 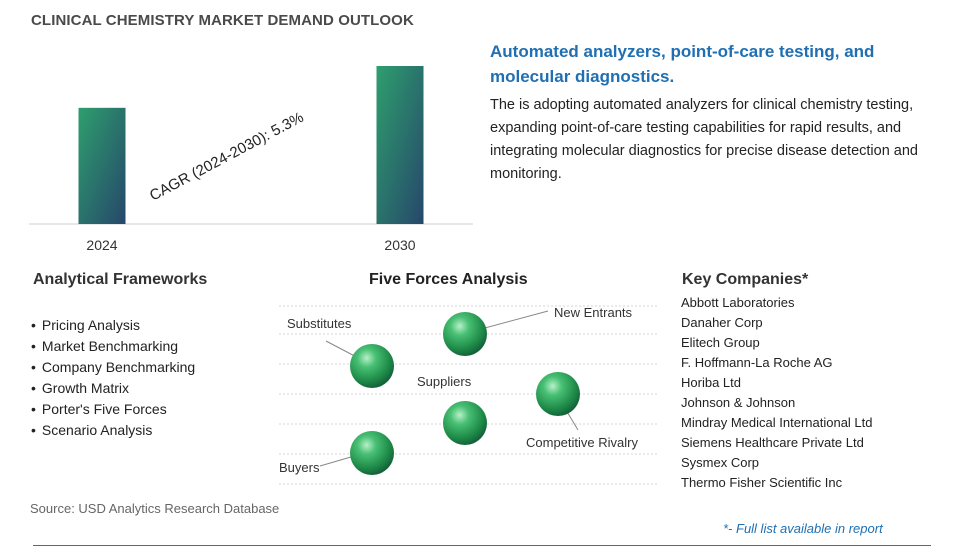 I want to click on list-item: Sysmex Corp, so click(x=720, y=462).